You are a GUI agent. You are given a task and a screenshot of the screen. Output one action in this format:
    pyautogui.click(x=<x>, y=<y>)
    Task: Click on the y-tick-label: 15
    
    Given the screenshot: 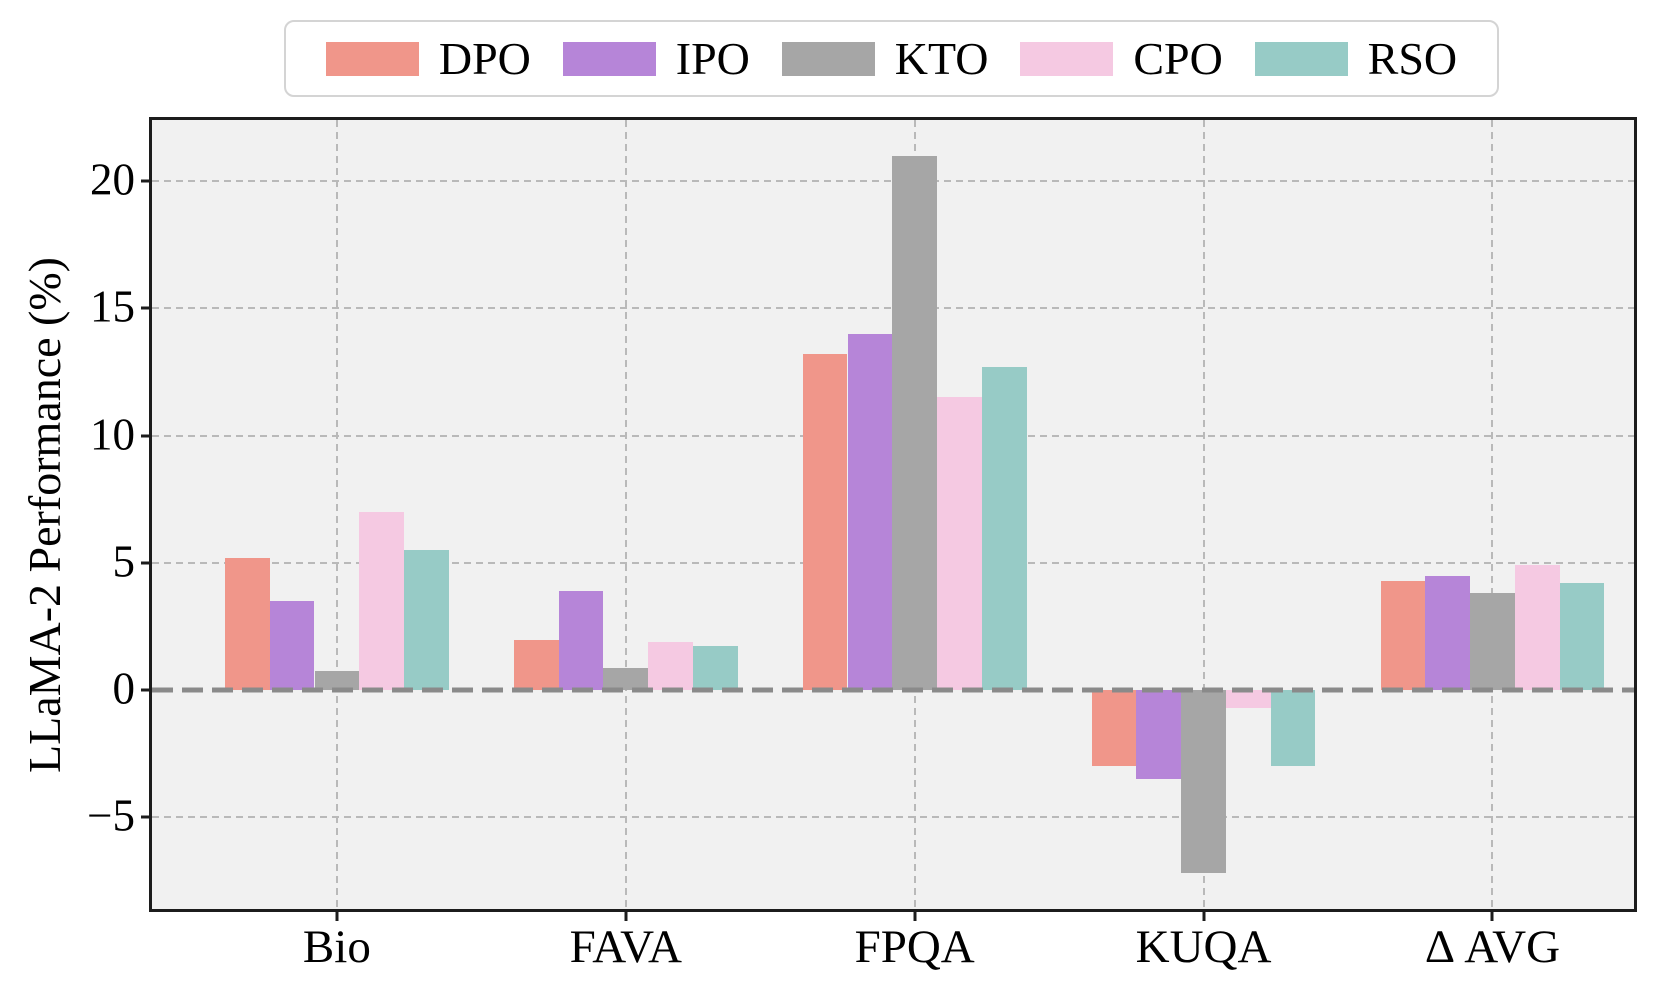 What is the action you would take?
    pyautogui.click(x=112, y=306)
    